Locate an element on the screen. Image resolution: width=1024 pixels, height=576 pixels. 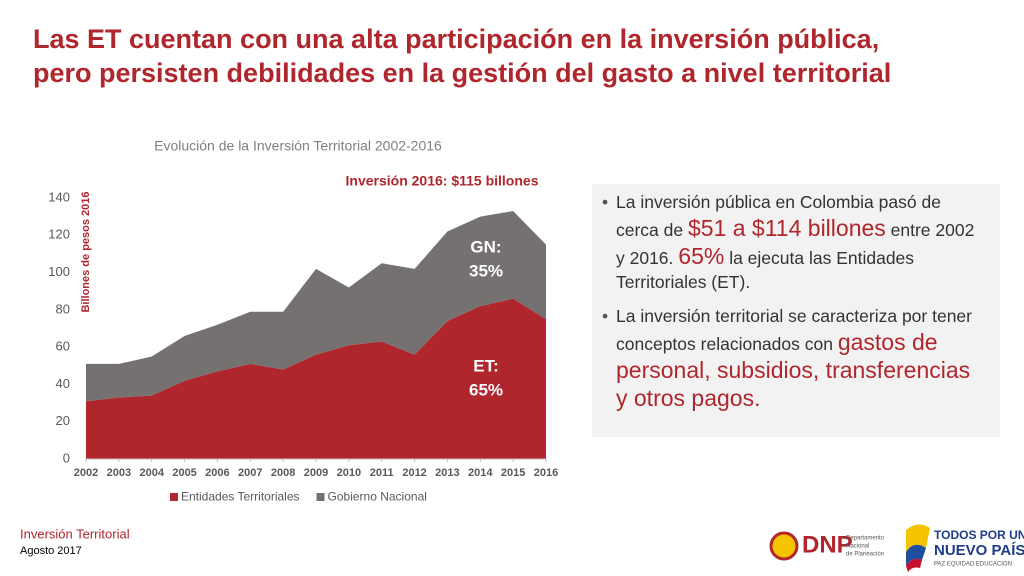
x-tick-label: 2002 is located at coordinates (86, 473).